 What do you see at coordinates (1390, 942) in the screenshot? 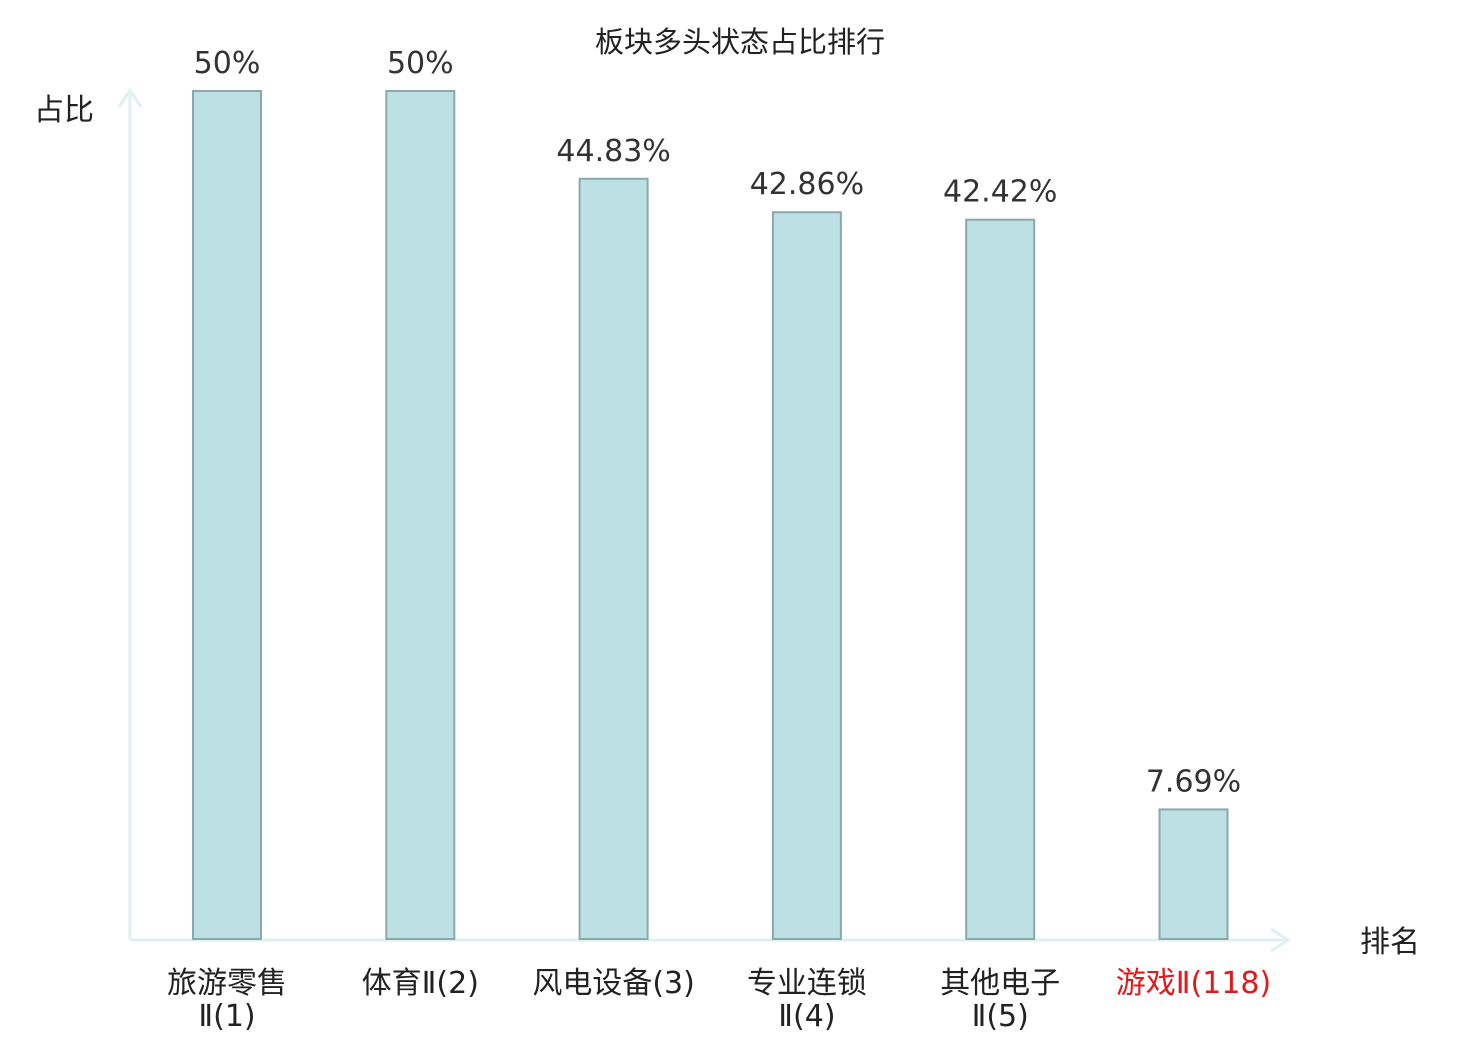
I see `x-axis-label: 排名` at bounding box center [1390, 942].